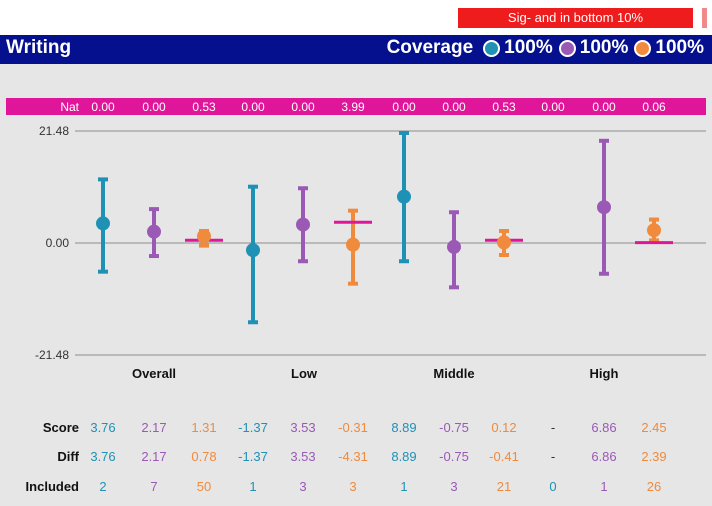 The image size is (712, 506). Describe the element at coordinates (504, 486) in the screenshot. I see `row-value: 21` at that location.